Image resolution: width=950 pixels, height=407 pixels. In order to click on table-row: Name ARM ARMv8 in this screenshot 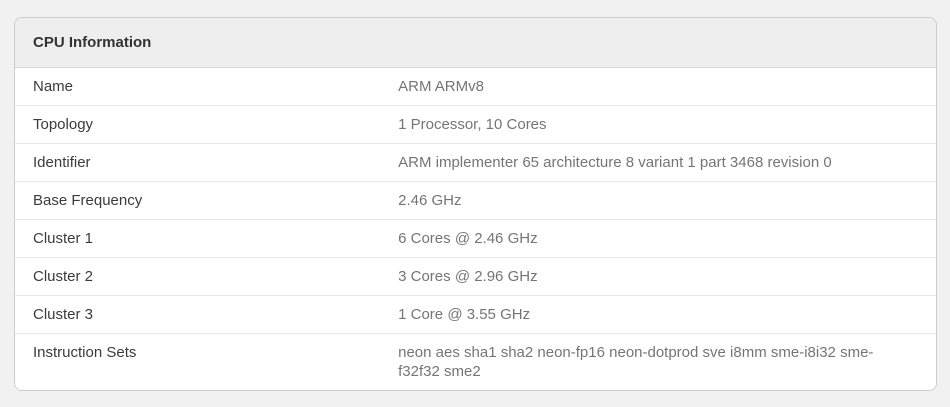, I will do `click(475, 86)`.